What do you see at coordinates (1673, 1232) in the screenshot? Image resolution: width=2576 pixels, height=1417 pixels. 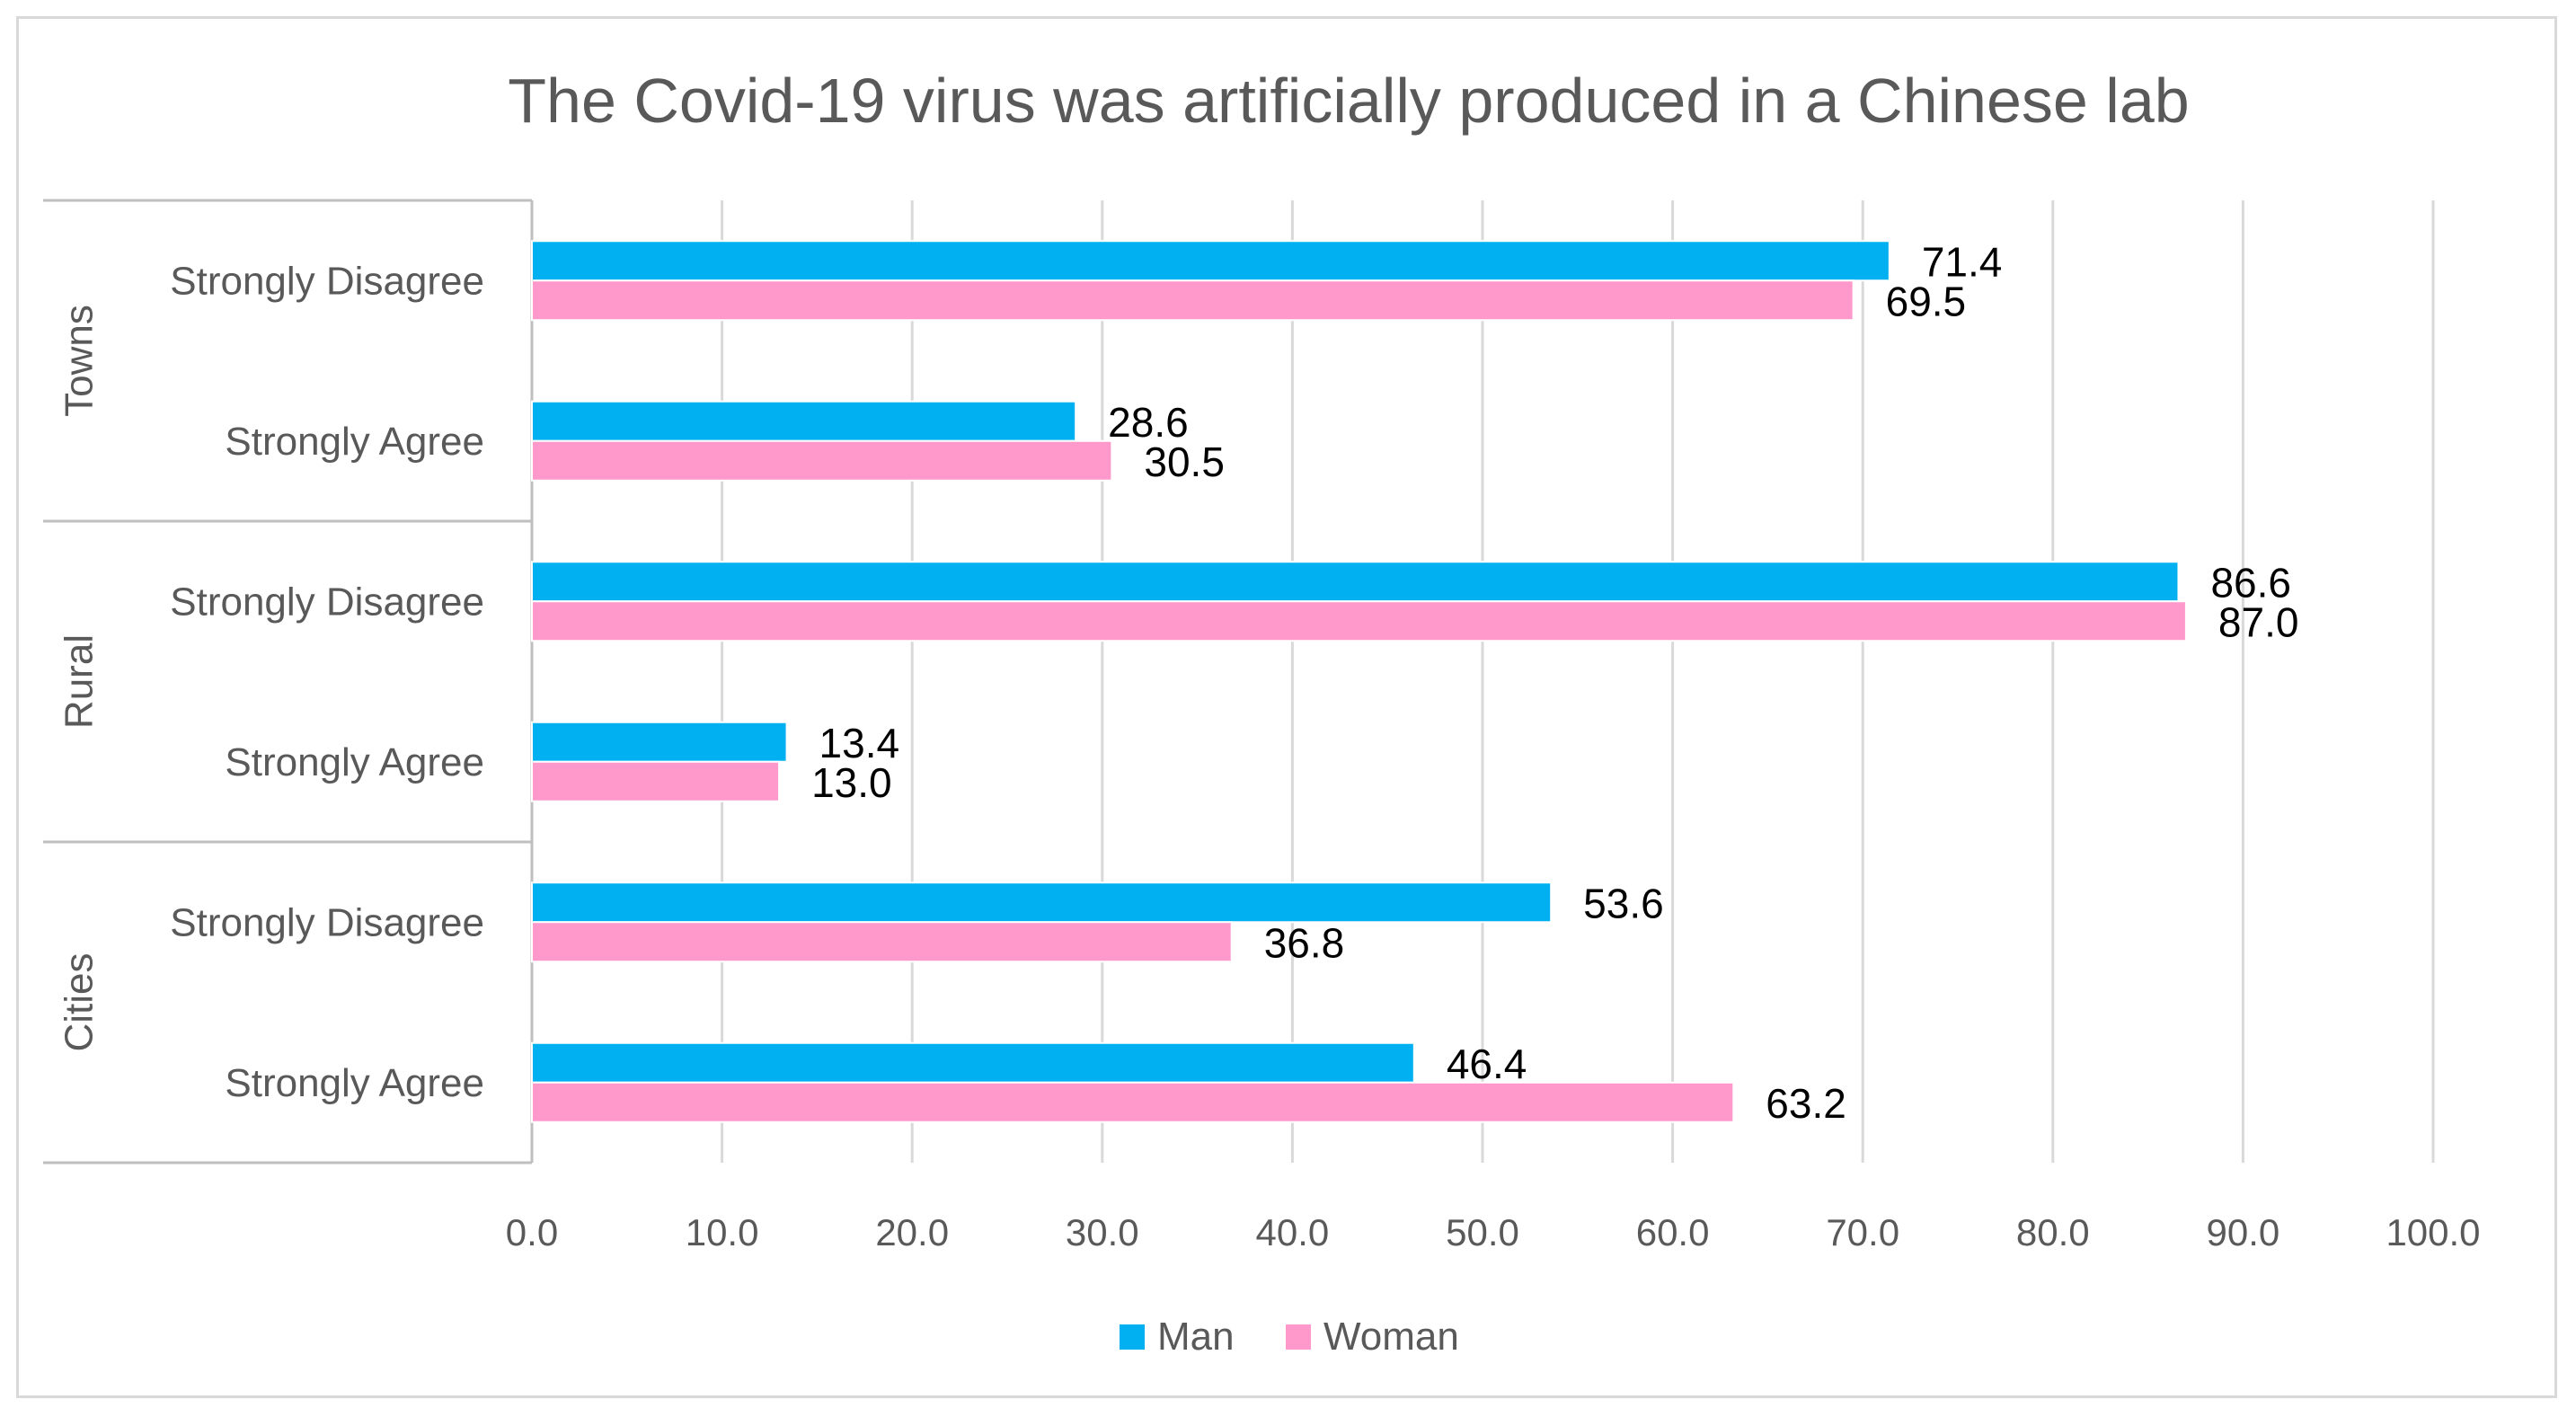 I see `x-tick-label: 60.0` at bounding box center [1673, 1232].